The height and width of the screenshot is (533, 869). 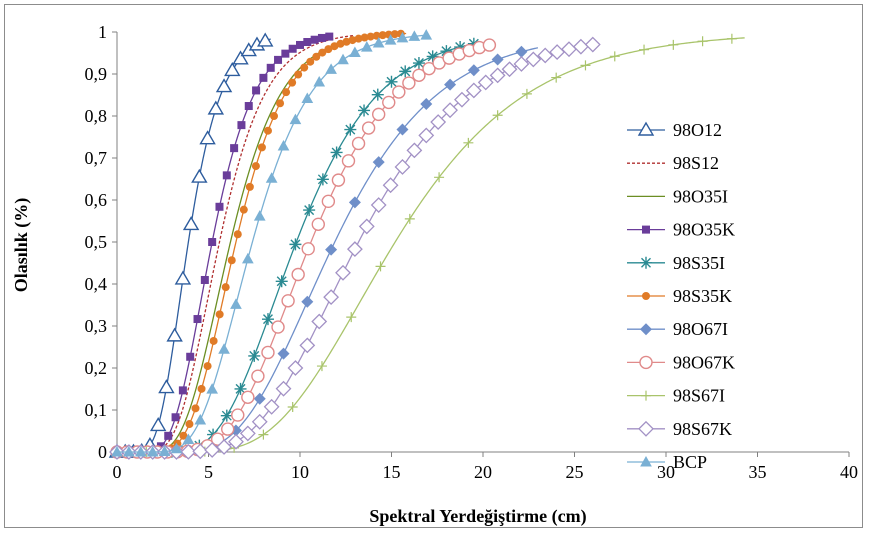 I want to click on legend-label: 98O67I, so click(x=700, y=329).